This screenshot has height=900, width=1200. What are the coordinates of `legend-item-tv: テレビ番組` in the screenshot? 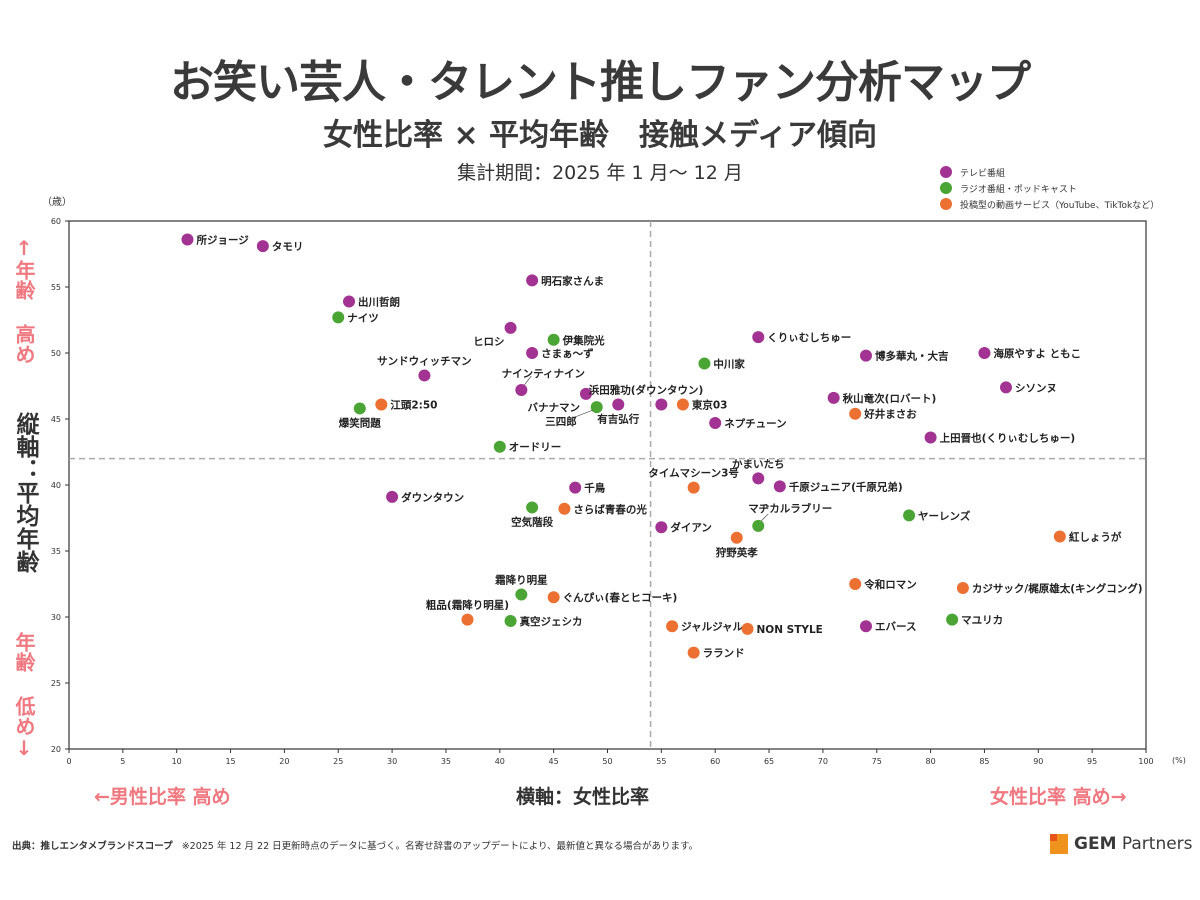 It's located at (1049, 172).